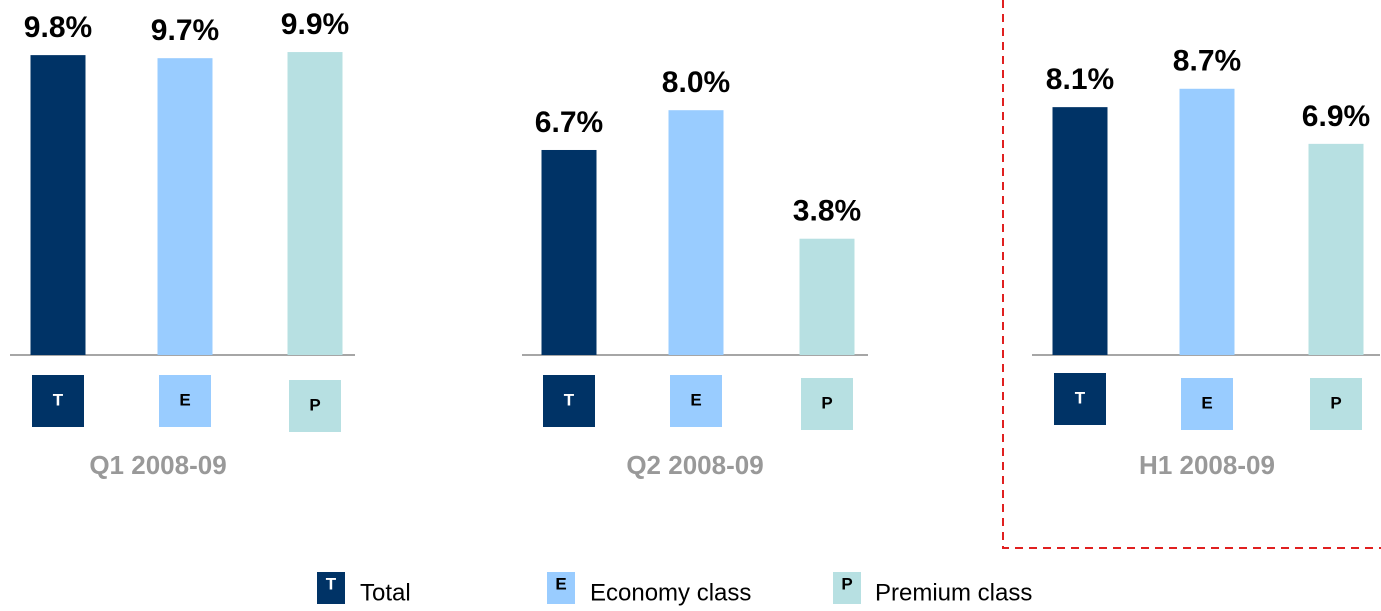 This screenshot has height=611, width=1381. Describe the element at coordinates (1336, 116) in the screenshot. I see `value-label: 6.9%` at that location.